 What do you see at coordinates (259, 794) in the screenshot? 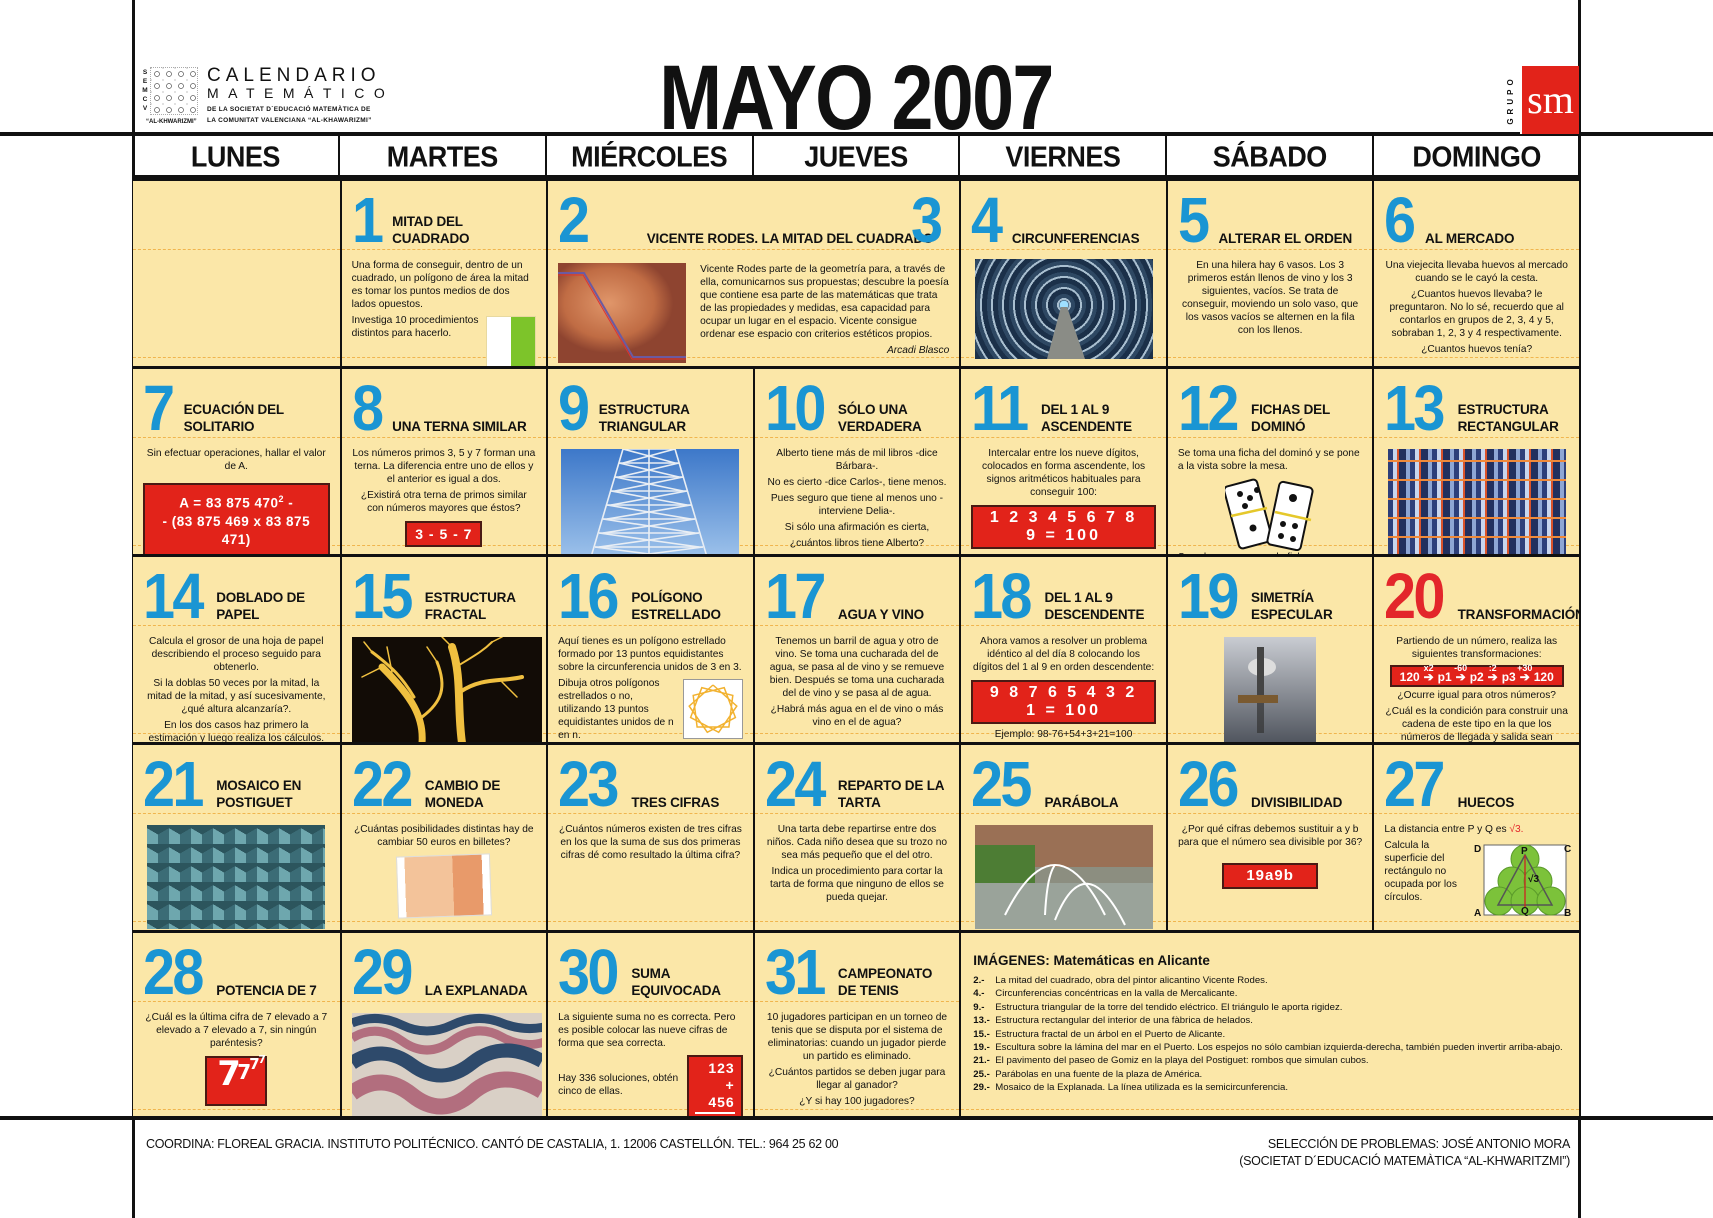
I see `problem-title: MOSAICO EN POSTIGUET` at bounding box center [259, 794].